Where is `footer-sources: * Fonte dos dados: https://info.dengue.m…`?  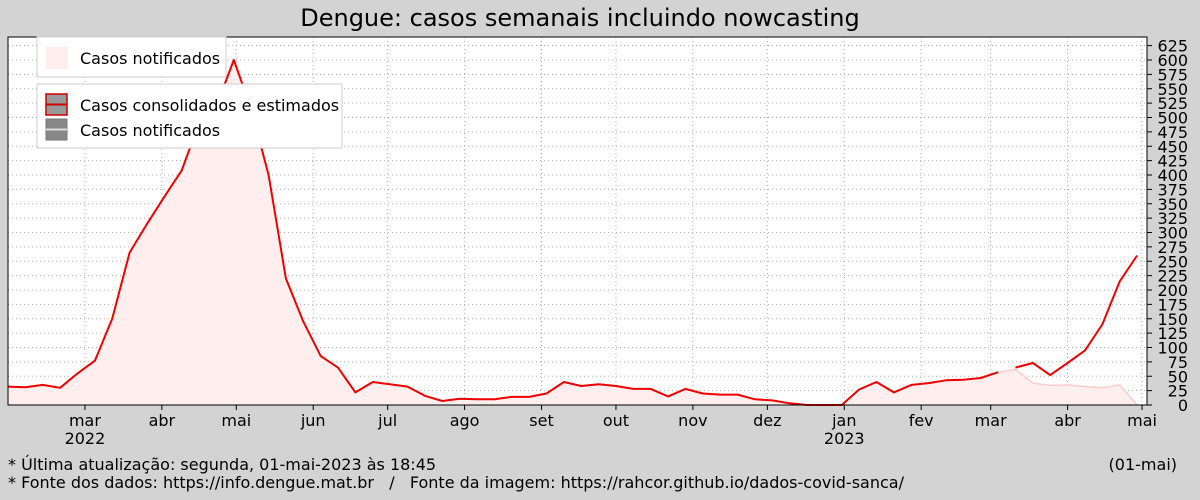 footer-sources: * Fonte dos dados: https://info.dengue.m… is located at coordinates (456, 482).